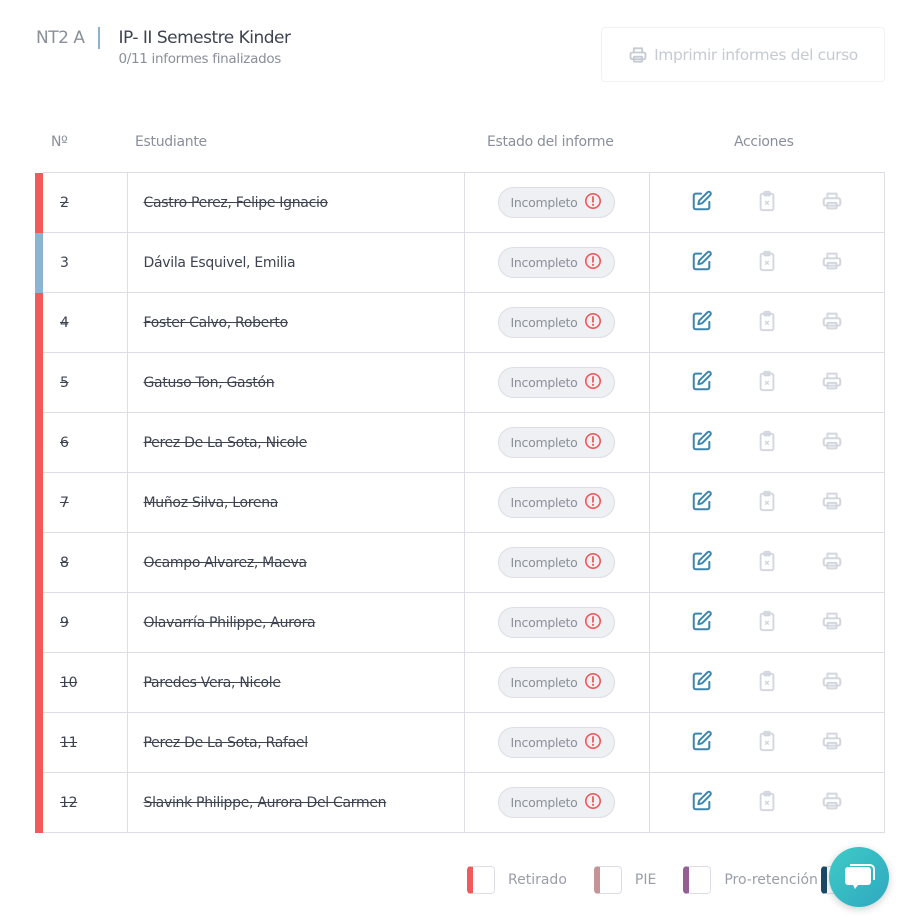 This screenshot has width=913, height=920. I want to click on col-num: Nº, so click(59, 142).